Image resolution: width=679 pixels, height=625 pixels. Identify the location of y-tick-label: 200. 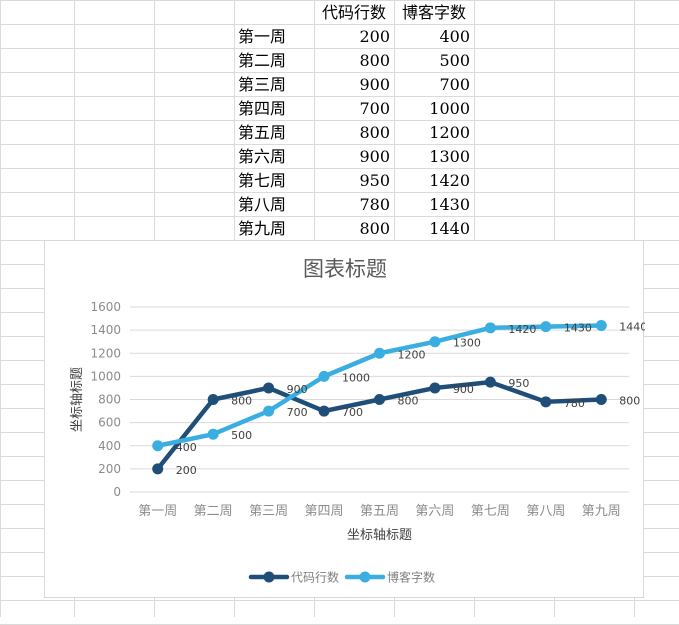
(109, 469).